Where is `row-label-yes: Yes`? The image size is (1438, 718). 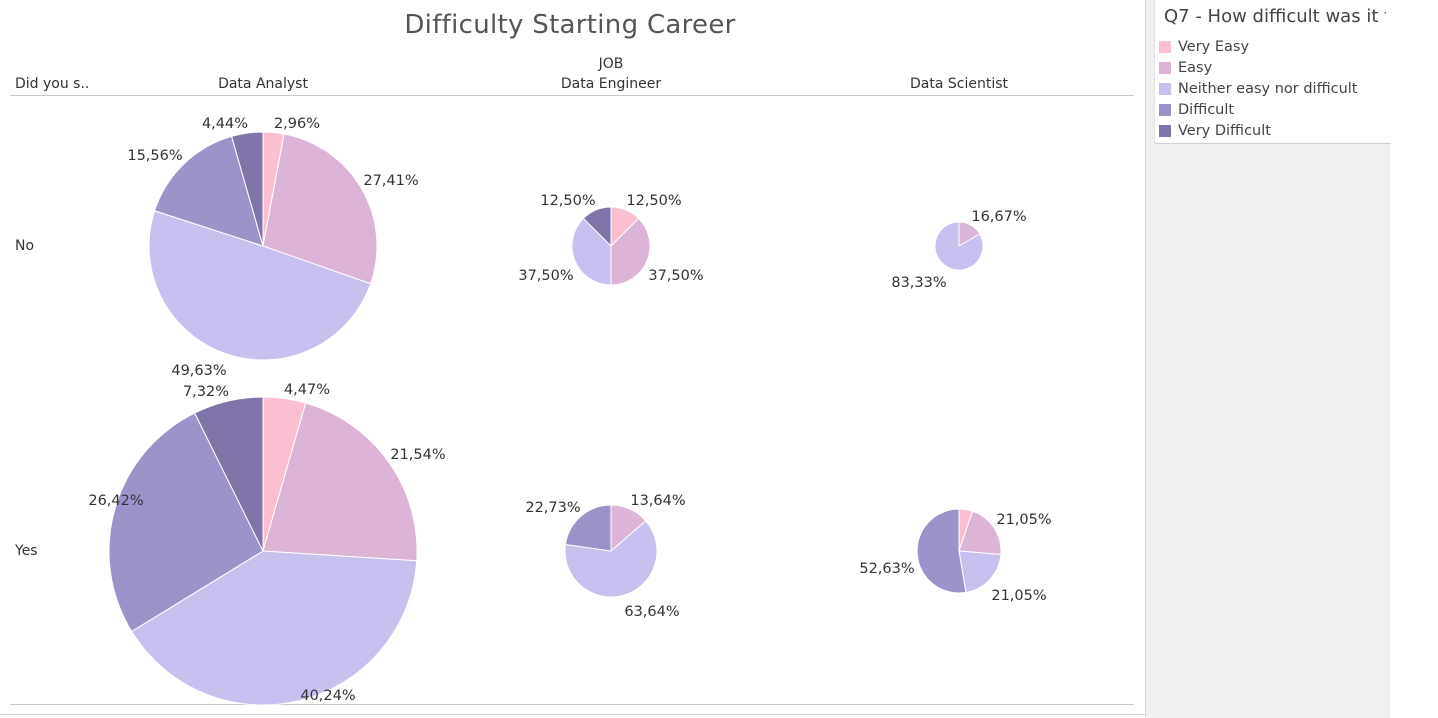
row-label-yes: Yes is located at coordinates (26, 551).